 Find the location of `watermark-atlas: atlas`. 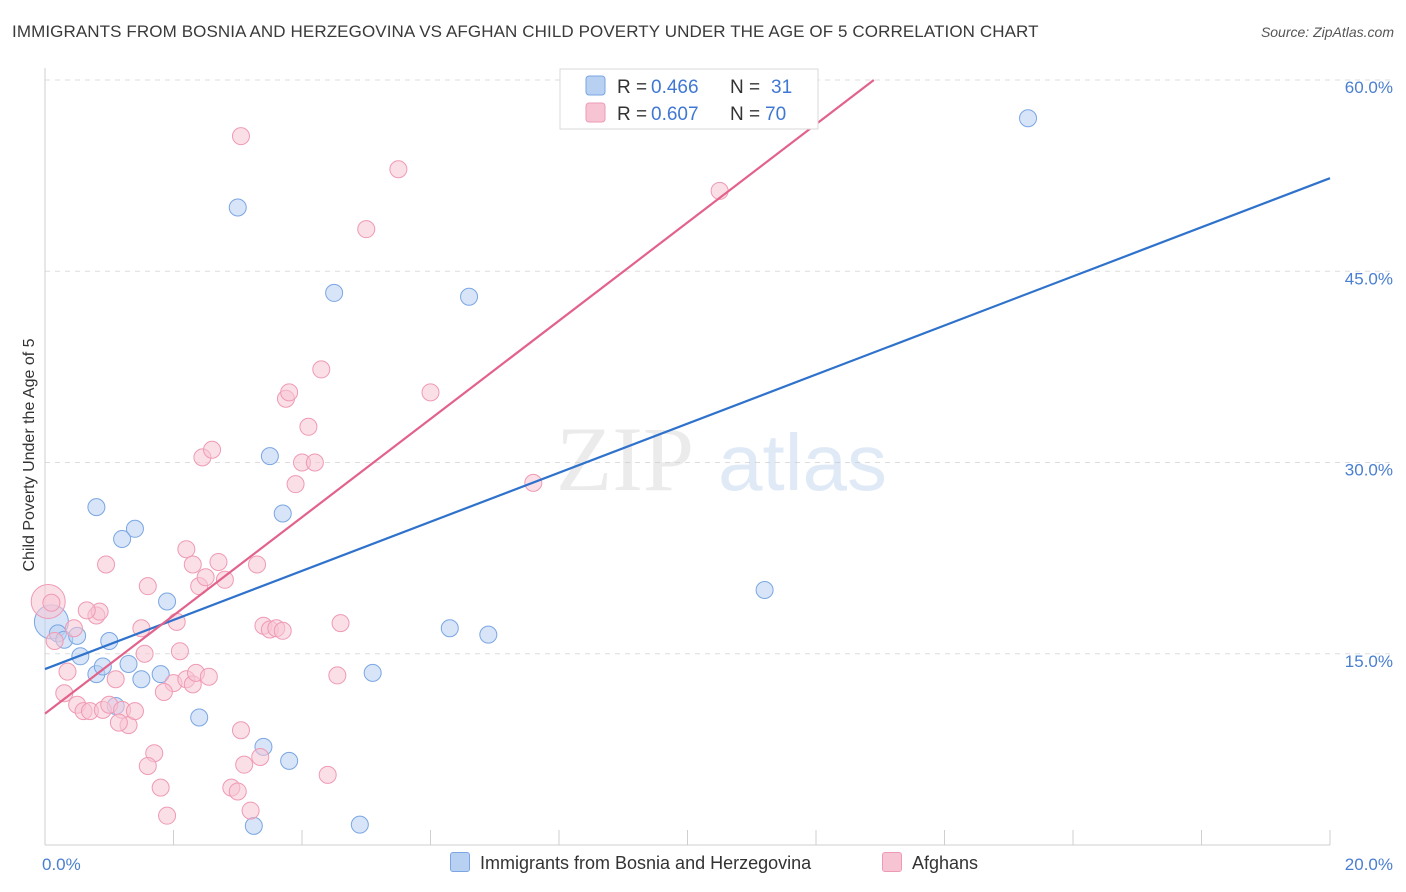

watermark-atlas: atlas is located at coordinates (802, 462).